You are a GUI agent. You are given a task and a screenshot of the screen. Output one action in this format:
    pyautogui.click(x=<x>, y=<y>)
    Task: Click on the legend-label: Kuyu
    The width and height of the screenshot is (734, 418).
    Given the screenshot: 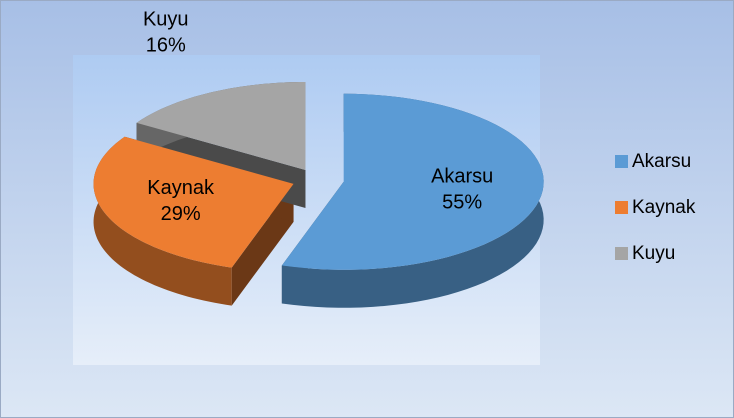 What is the action you would take?
    pyautogui.click(x=653, y=253)
    